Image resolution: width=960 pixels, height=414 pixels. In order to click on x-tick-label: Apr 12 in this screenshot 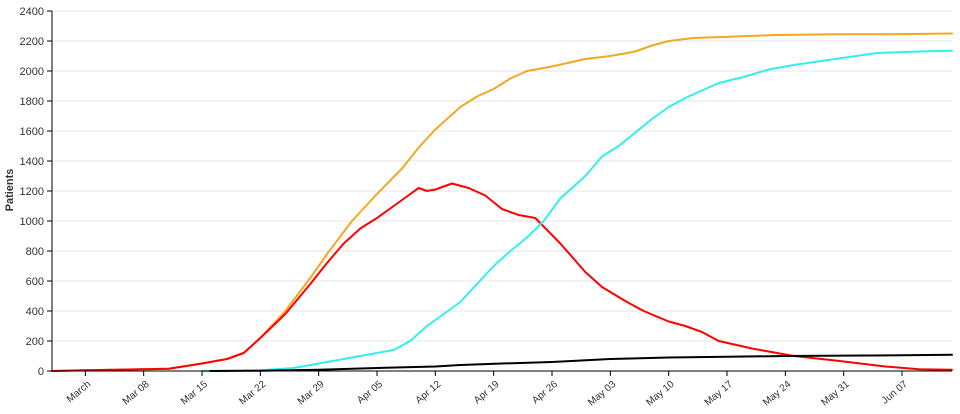, I will do `click(429, 393)`.